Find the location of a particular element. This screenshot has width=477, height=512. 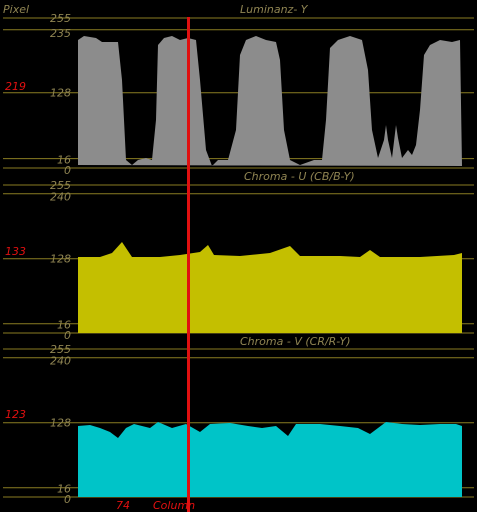

tick-label-235: 235 is located at coordinates (60, 33).